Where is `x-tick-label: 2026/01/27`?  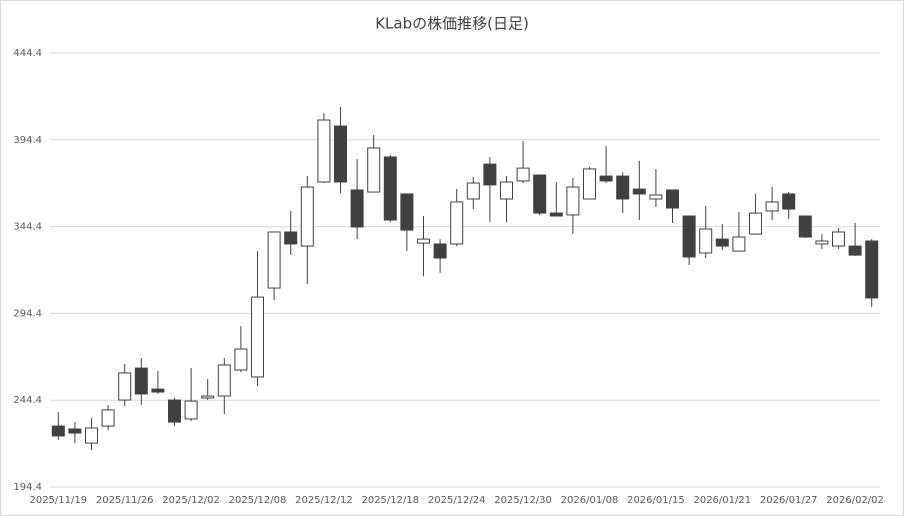 x-tick-label: 2026/01/27 is located at coordinates (789, 500).